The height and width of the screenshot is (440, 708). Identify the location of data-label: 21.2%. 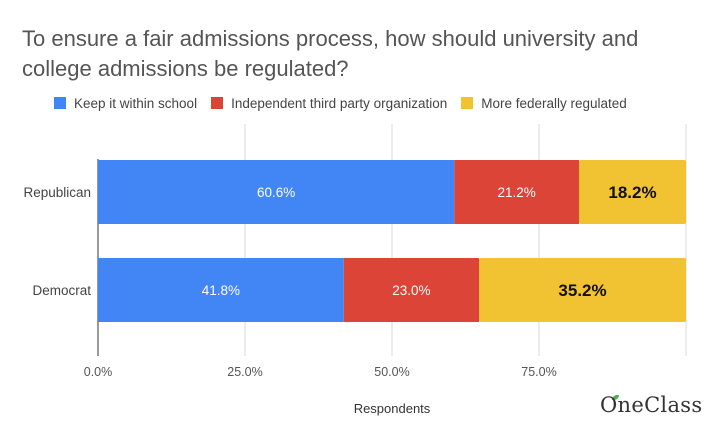
(517, 192).